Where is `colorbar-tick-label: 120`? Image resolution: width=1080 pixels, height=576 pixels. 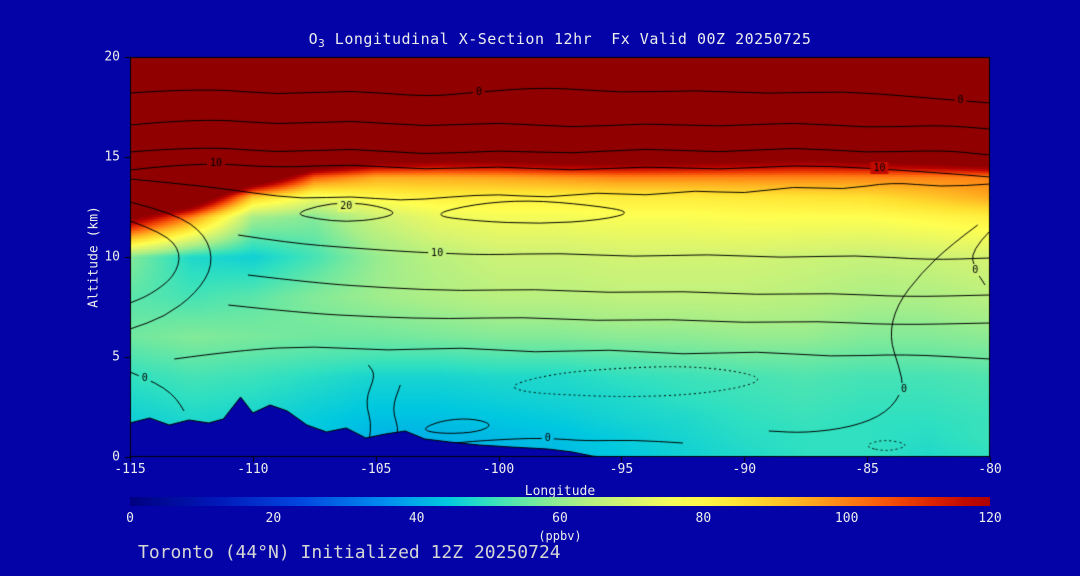 colorbar-tick-label: 120 is located at coordinates (990, 518).